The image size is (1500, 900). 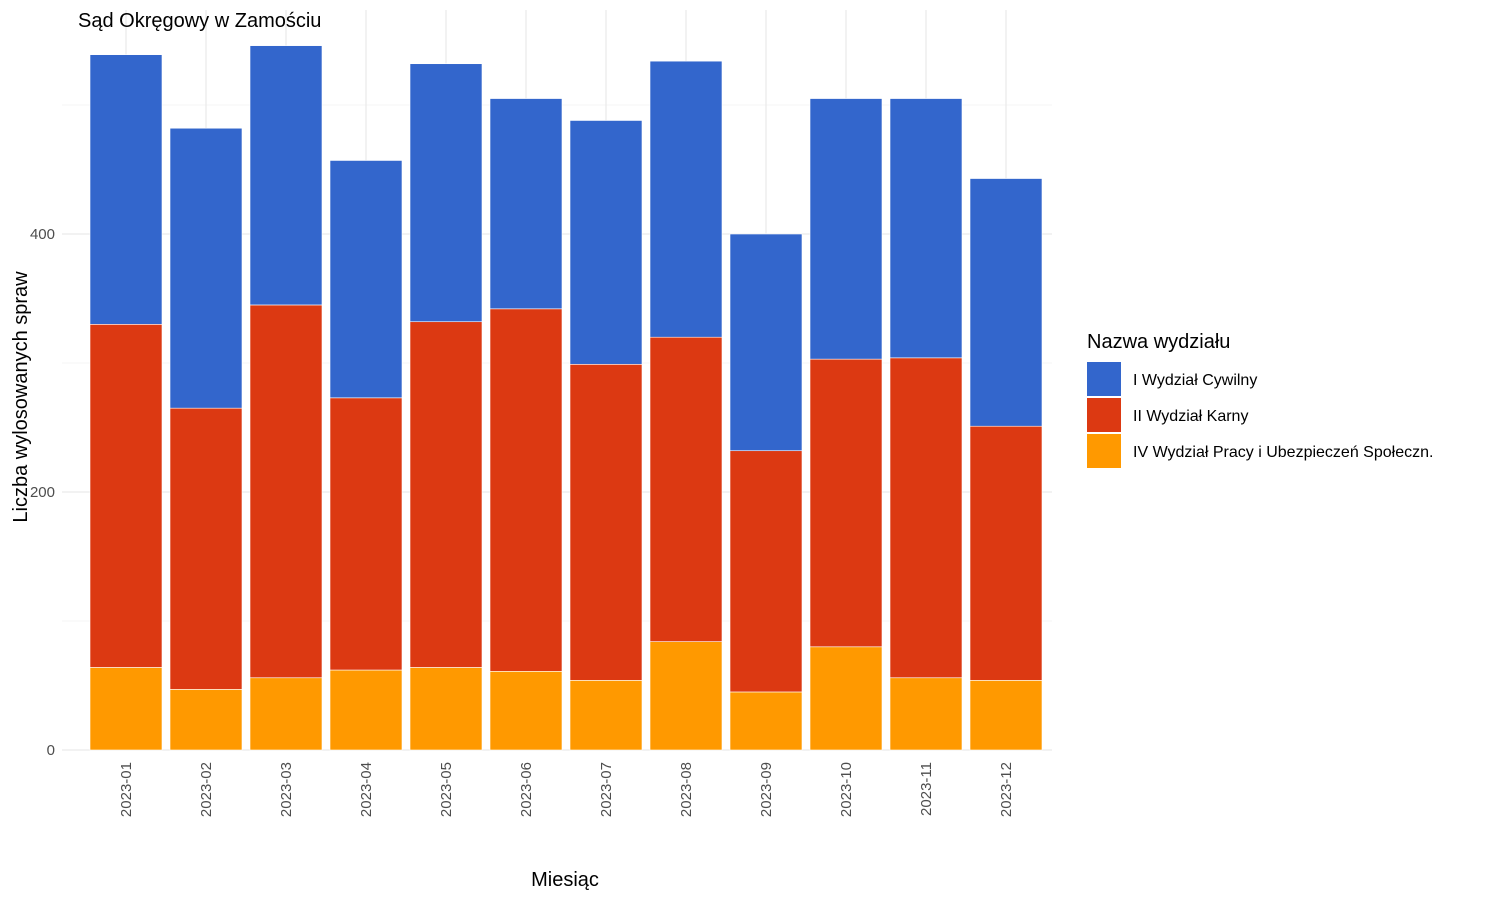 What do you see at coordinates (126, 789) in the screenshot?
I see `x-tick-label: 2023-01` at bounding box center [126, 789].